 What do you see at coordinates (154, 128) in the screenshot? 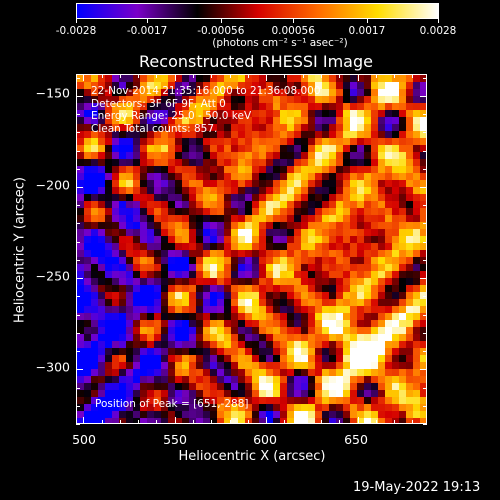
I see `info-clean-counts: Clean Total counts: 857.` at bounding box center [154, 128].